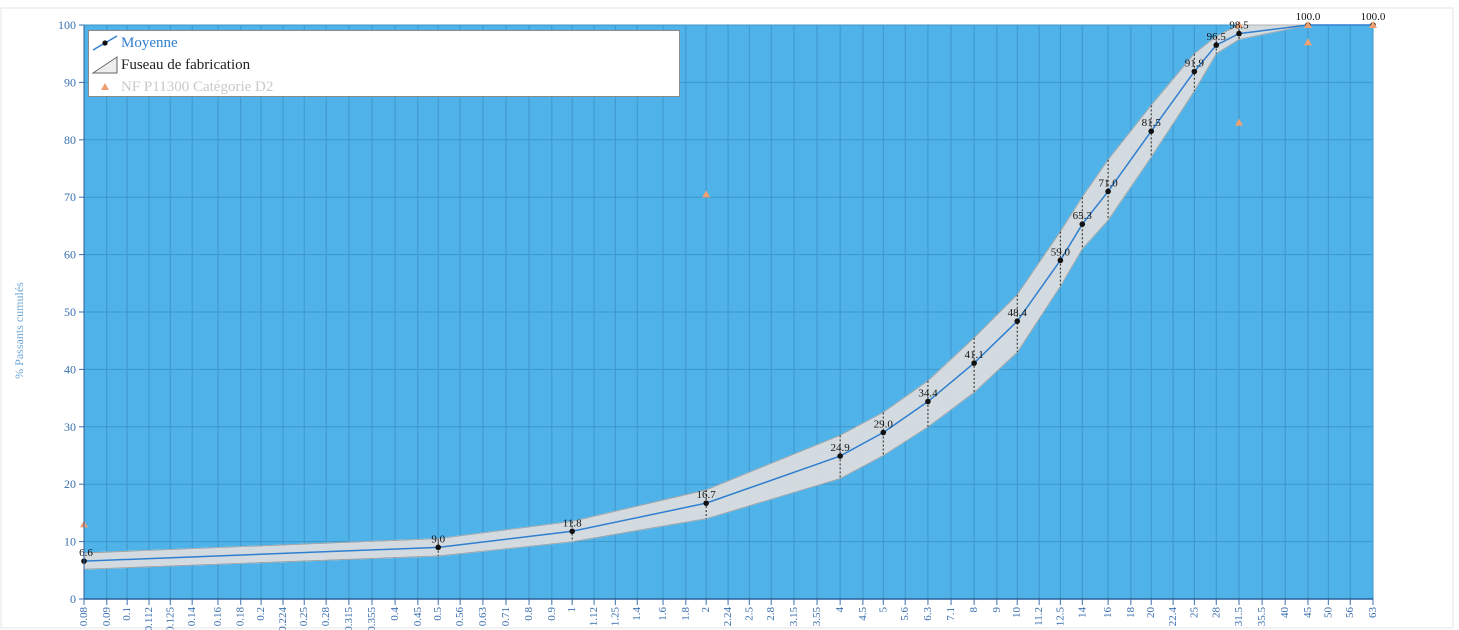 Image resolution: width=1459 pixels, height=630 pixels. I want to click on x-tick-label: 0.25, so click(304, 617).